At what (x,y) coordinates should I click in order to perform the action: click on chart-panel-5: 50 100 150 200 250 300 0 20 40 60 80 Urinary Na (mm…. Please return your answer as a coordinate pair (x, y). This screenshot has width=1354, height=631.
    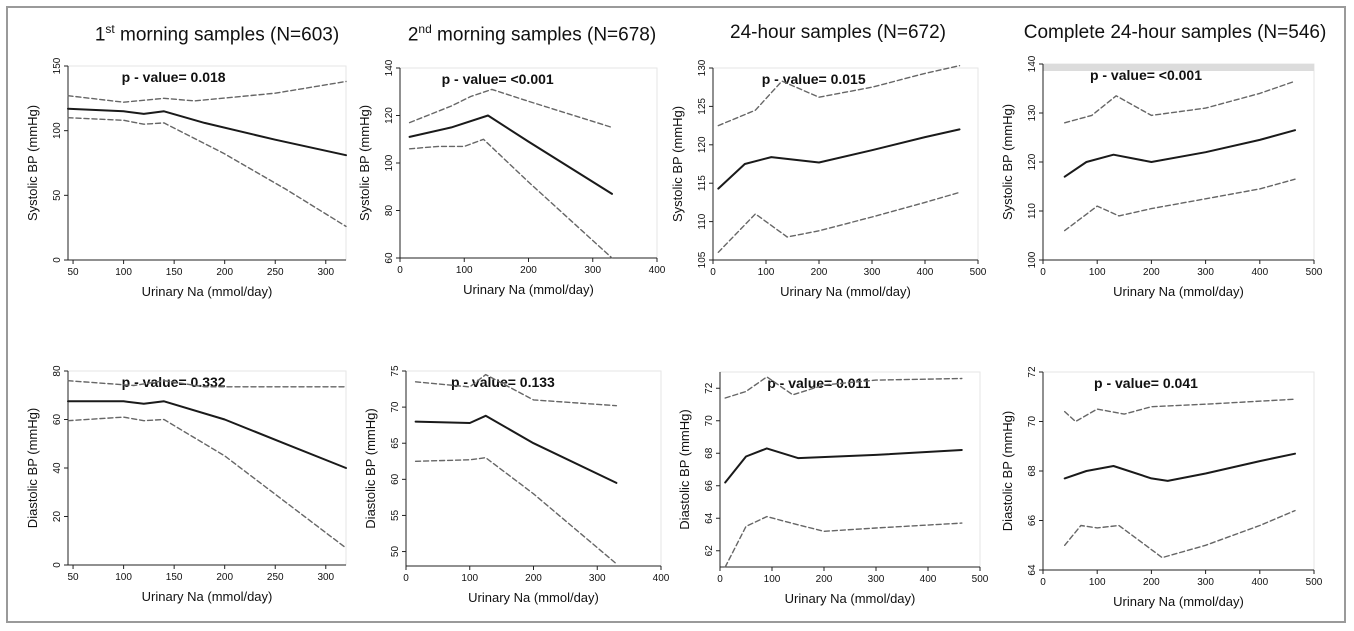
    Looking at the image, I should click on (186, 484).